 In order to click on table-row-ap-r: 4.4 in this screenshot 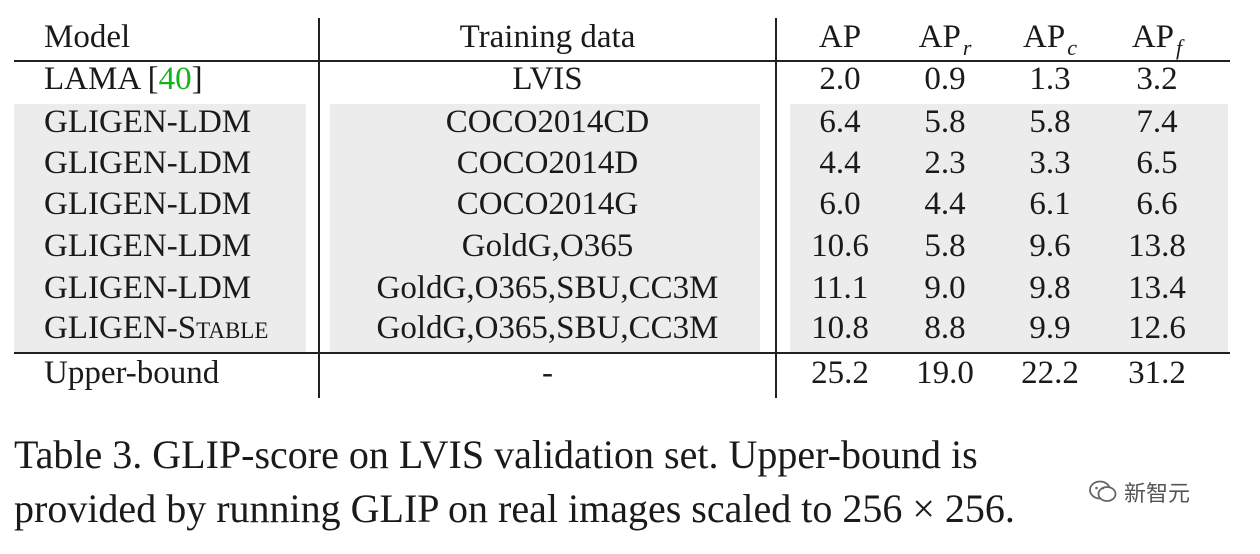, I will do `click(945, 204)`.